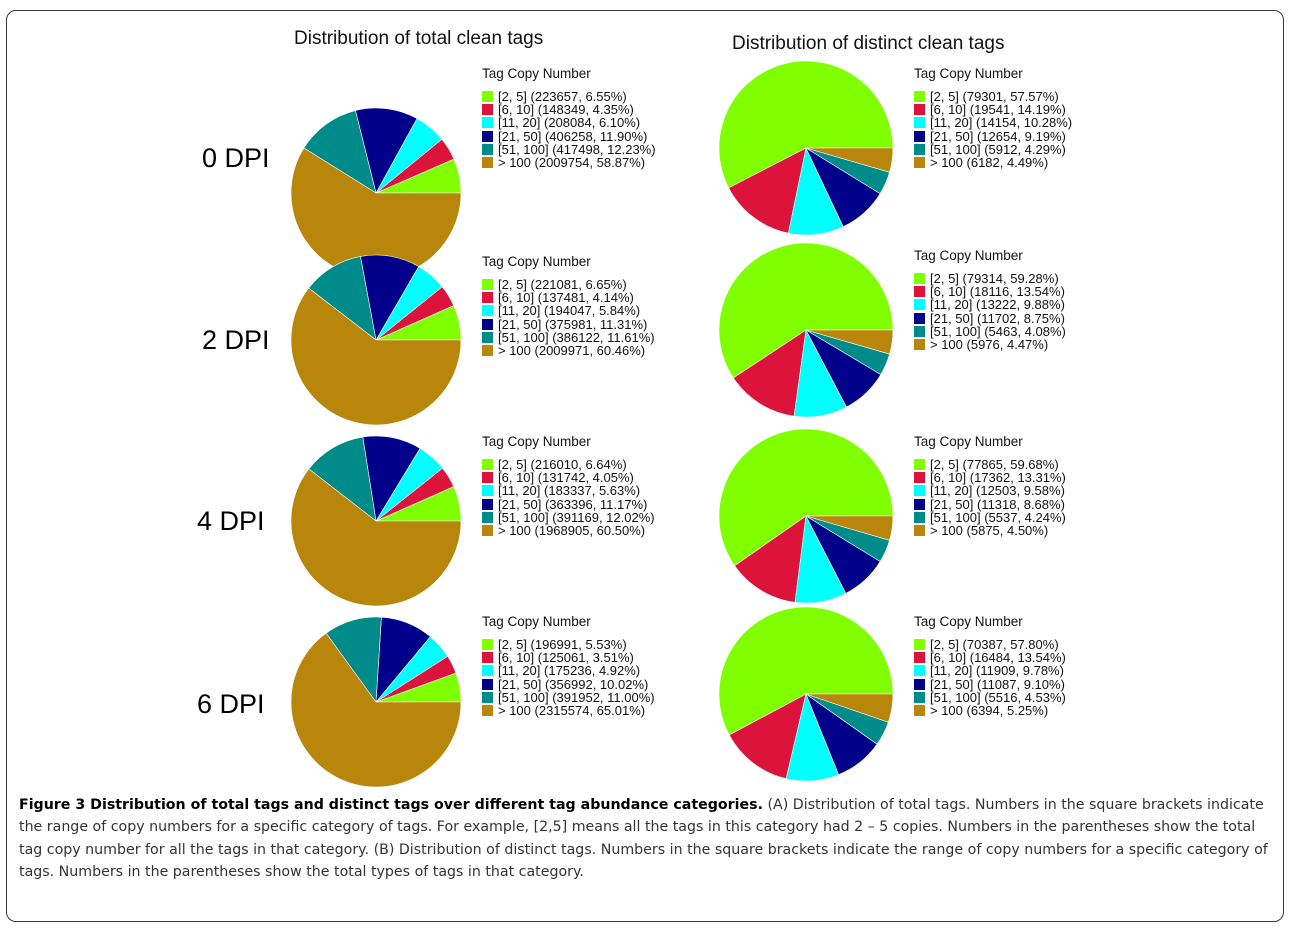  What do you see at coordinates (419, 38) in the screenshot?
I see `column-title-total: Distribution of total clean tags` at bounding box center [419, 38].